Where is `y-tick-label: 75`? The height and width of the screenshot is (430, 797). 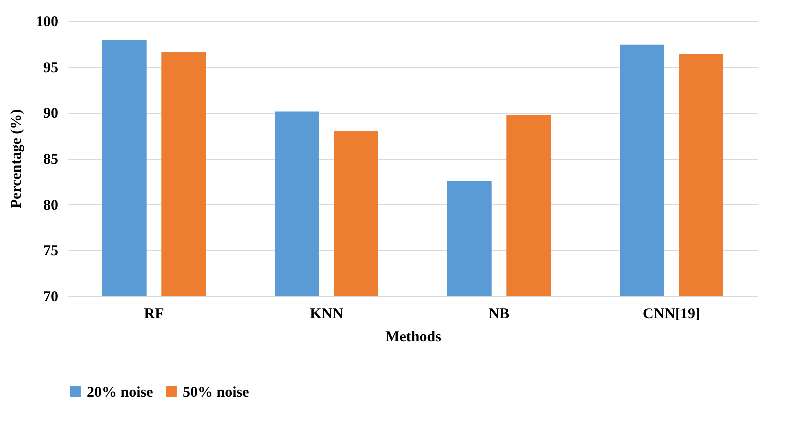
y-tick-label: 75 is located at coordinates (51, 252).